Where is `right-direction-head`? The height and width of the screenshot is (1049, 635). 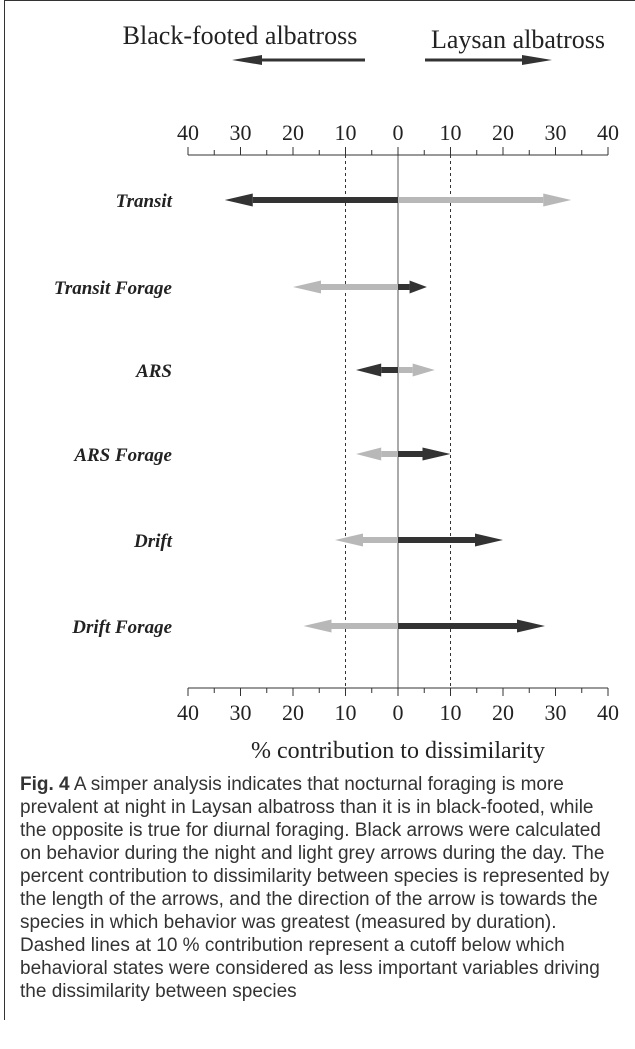 right-direction-head is located at coordinates (537, 60).